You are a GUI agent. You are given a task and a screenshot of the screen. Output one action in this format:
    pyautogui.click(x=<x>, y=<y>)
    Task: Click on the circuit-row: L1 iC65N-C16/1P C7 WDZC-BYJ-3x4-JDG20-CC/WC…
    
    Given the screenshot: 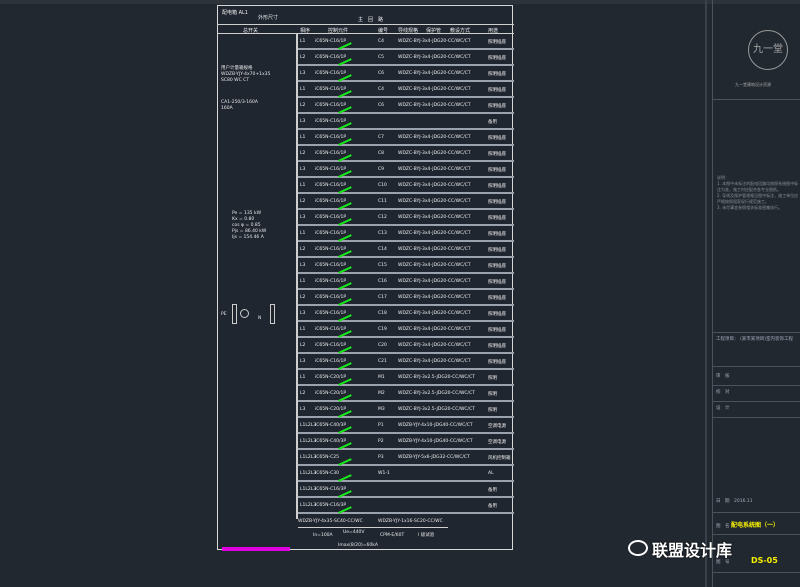 What is the action you would take?
    pyautogui.click(x=406, y=138)
    